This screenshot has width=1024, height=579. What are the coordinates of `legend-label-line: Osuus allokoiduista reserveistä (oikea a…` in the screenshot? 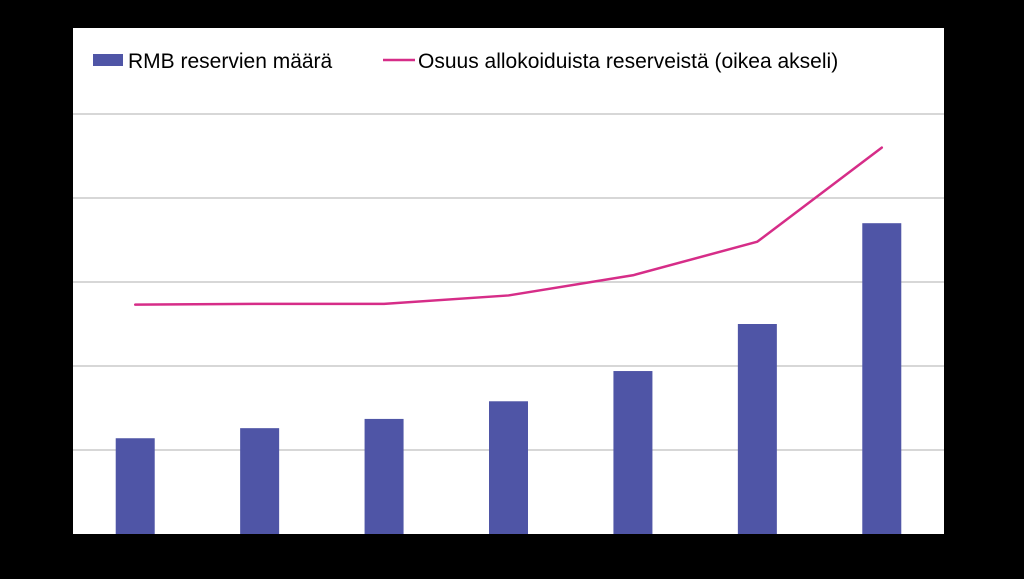 It's located at (628, 61).